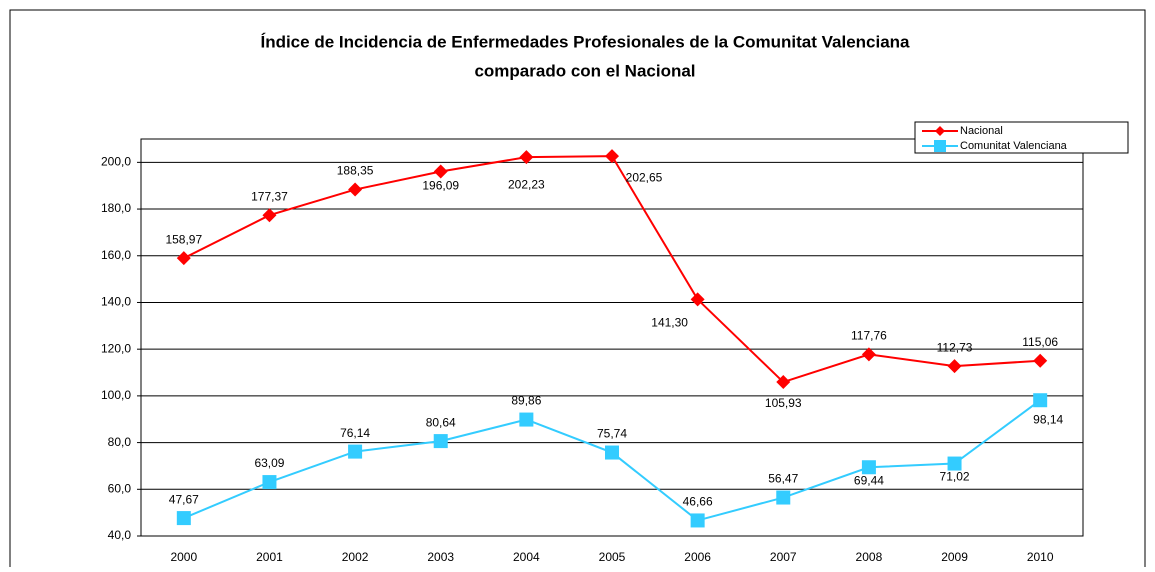 The width and height of the screenshot is (1155, 572). I want to click on x-tick-label: 2007, so click(783, 557).